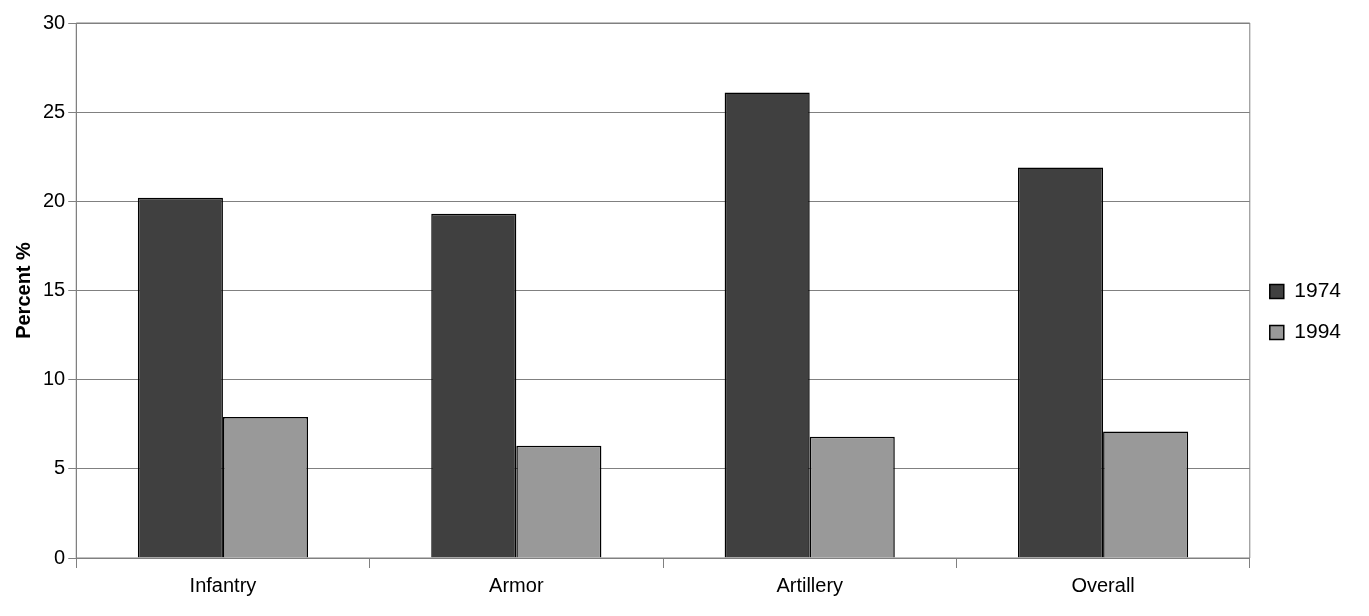  Describe the element at coordinates (54, 289) in the screenshot. I see `y-tick-label: 15` at that location.